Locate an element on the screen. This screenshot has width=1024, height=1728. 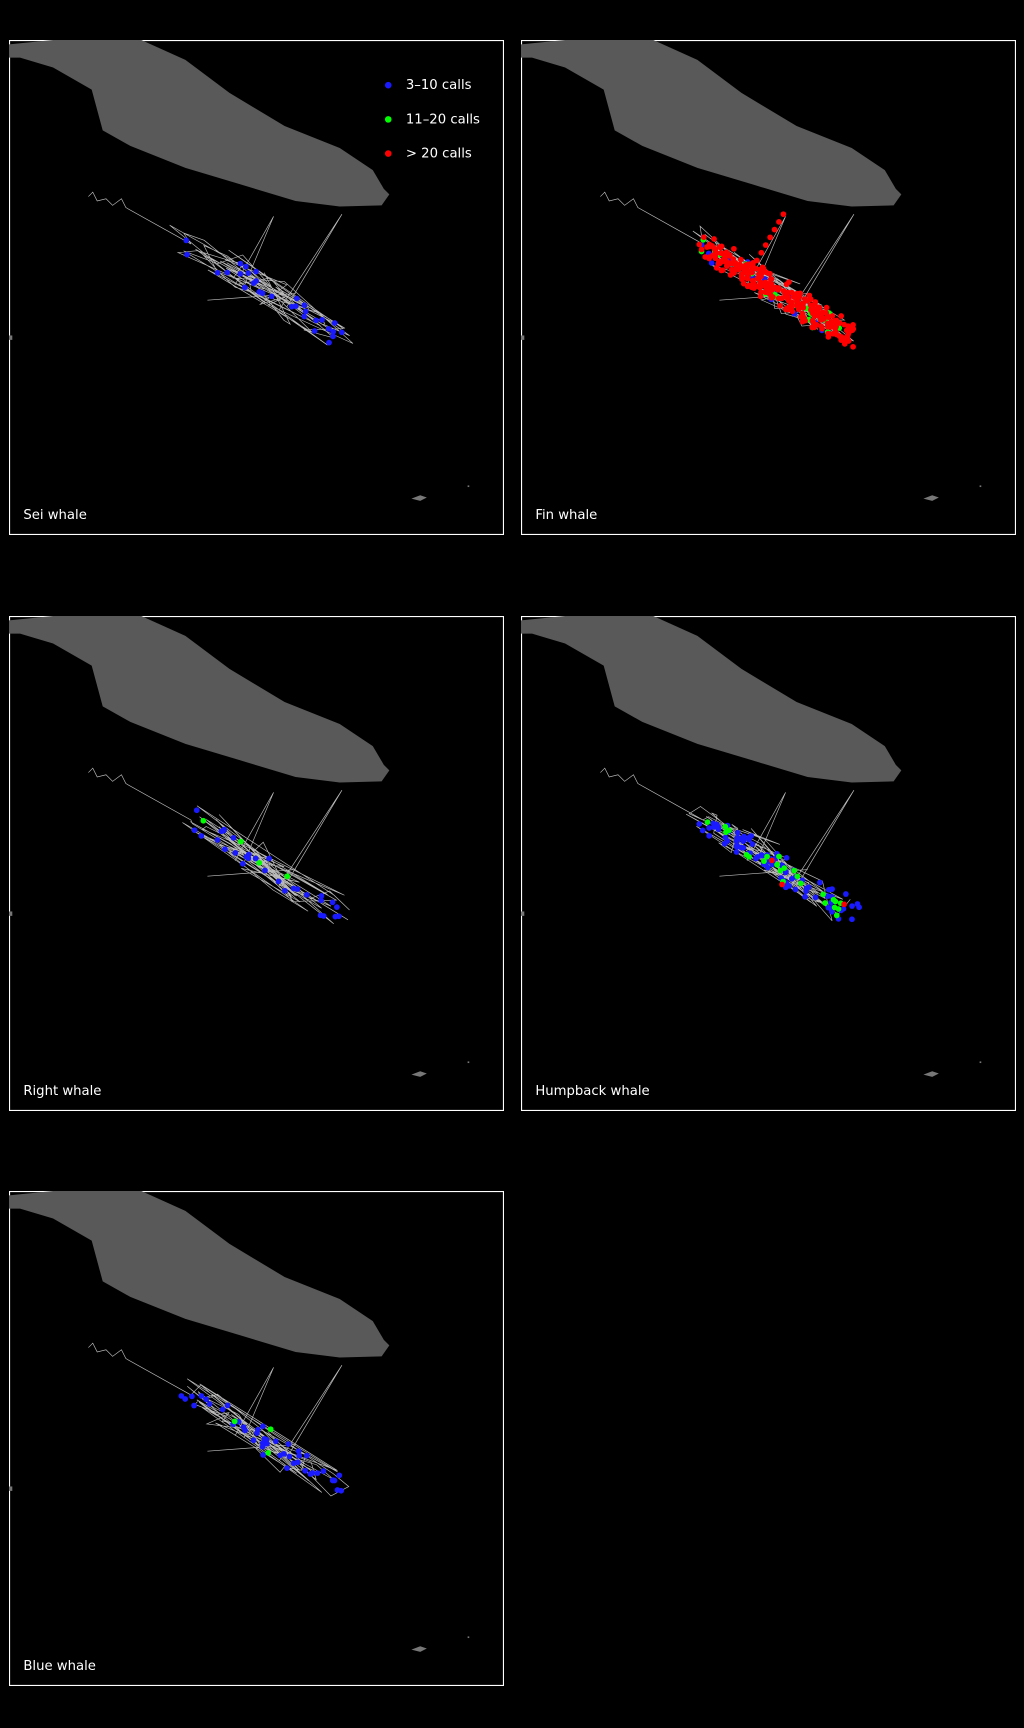
panel-label: Fin whale is located at coordinates (566, 515).